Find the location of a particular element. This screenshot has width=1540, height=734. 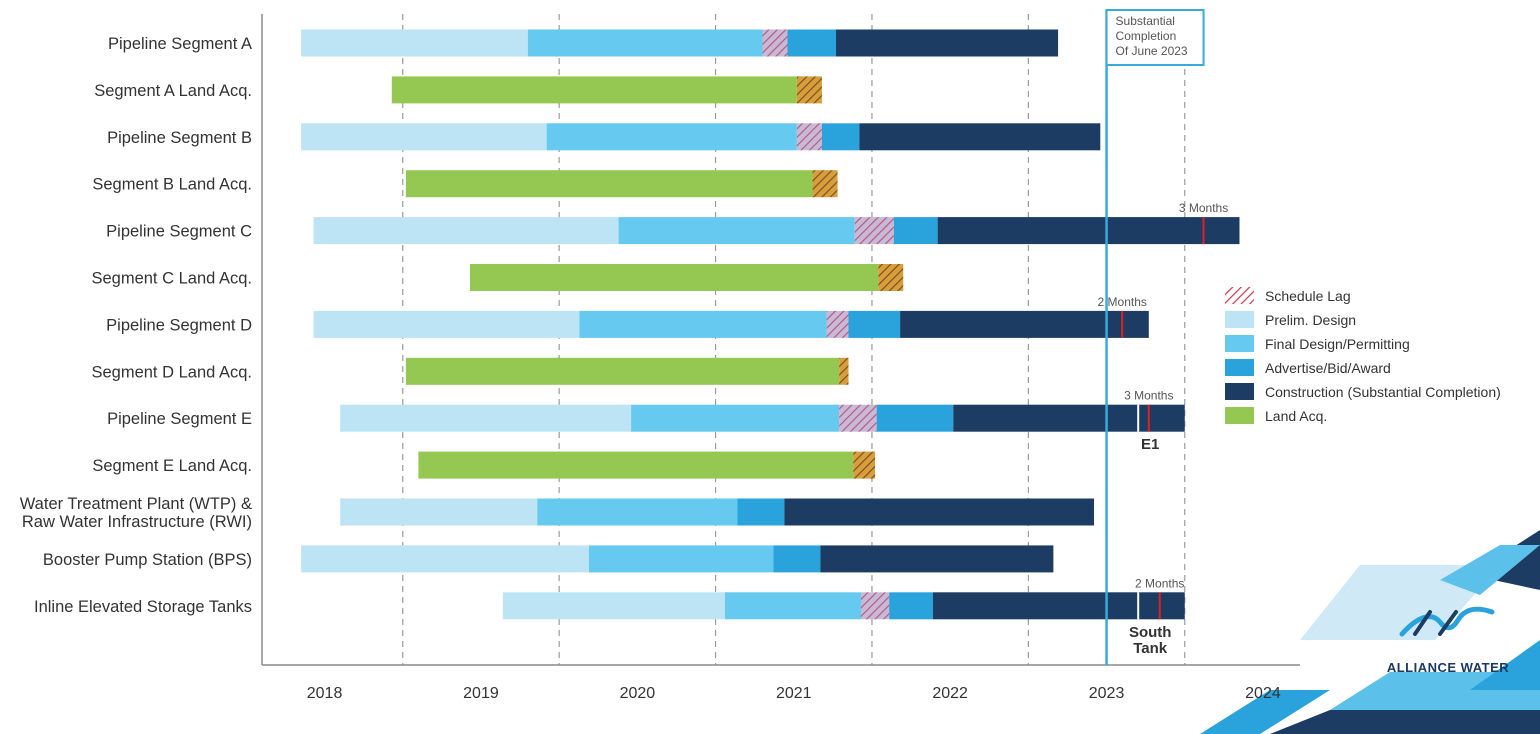

row-label-line: Raw Water Infrastructure (RWI) is located at coordinates (137, 522).